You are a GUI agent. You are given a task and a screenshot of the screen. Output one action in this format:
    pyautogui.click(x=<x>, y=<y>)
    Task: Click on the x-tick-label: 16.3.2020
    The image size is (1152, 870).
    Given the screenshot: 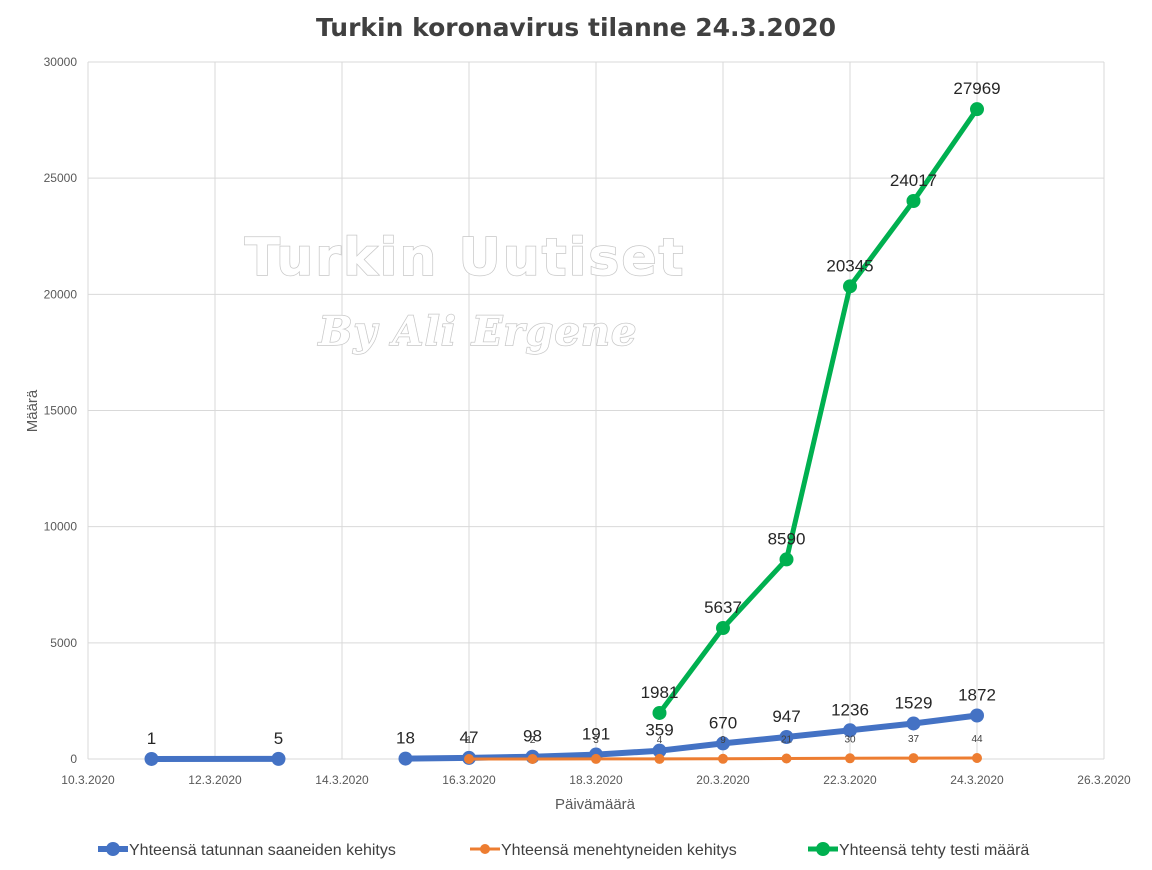 What is the action you would take?
    pyautogui.click(x=469, y=780)
    